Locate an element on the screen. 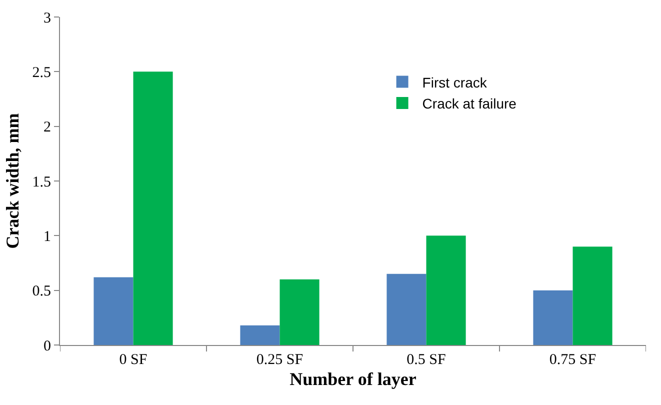  x-tick-label: 0.5 SF is located at coordinates (426, 360).